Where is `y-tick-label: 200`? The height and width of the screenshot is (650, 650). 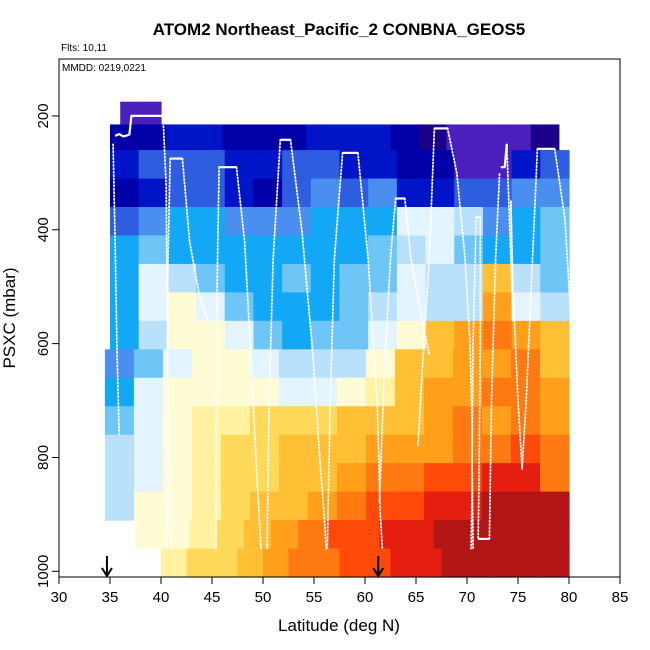 y-tick-label: 200 is located at coordinates (43, 115).